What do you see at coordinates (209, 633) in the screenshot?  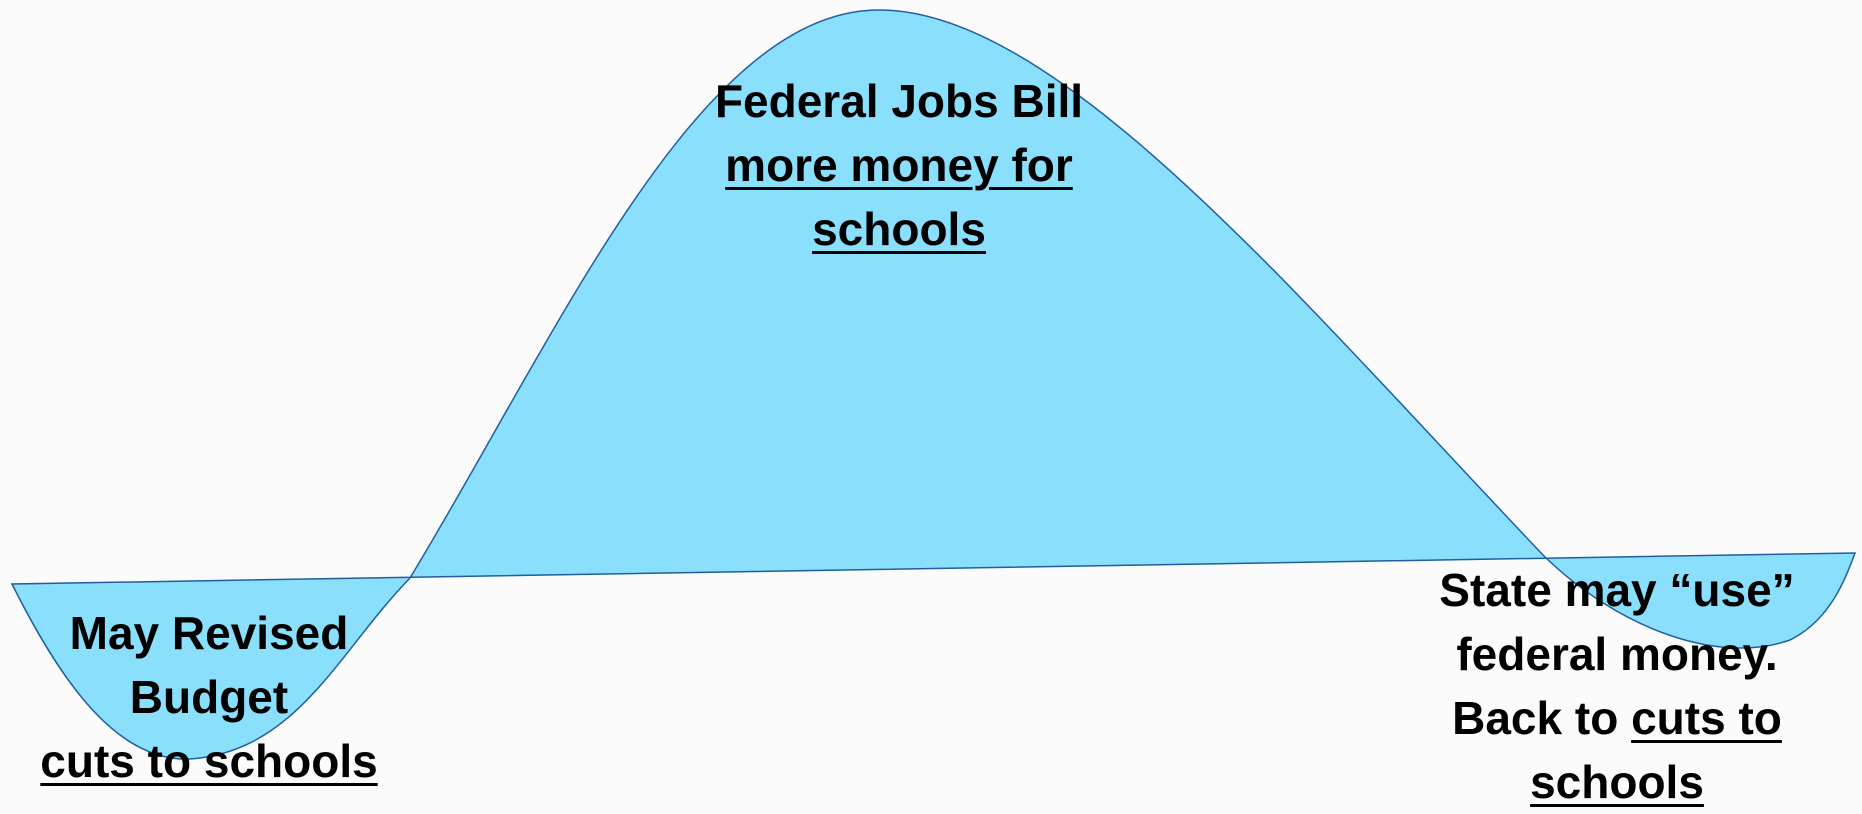 I see `label-line: May Revised` at bounding box center [209, 633].